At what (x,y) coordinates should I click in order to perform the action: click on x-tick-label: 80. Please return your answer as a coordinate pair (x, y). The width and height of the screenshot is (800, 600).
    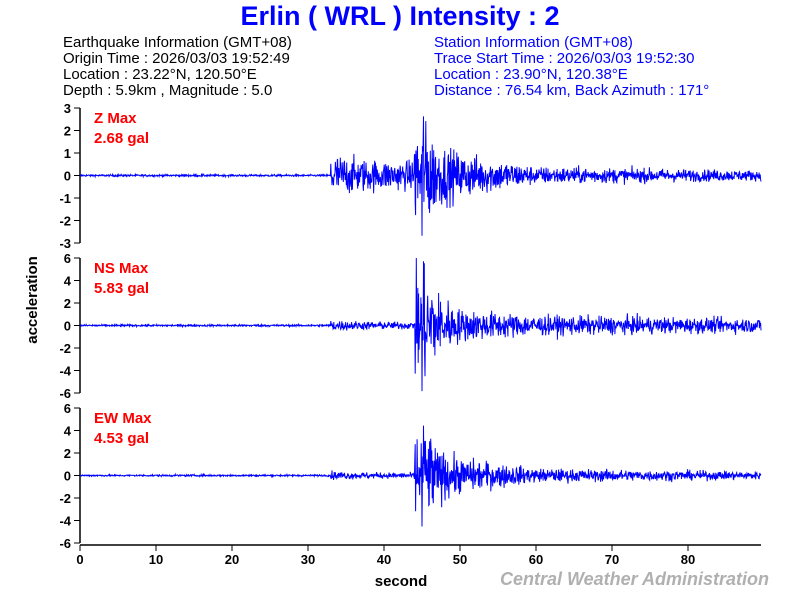
    Looking at the image, I should click on (688, 559).